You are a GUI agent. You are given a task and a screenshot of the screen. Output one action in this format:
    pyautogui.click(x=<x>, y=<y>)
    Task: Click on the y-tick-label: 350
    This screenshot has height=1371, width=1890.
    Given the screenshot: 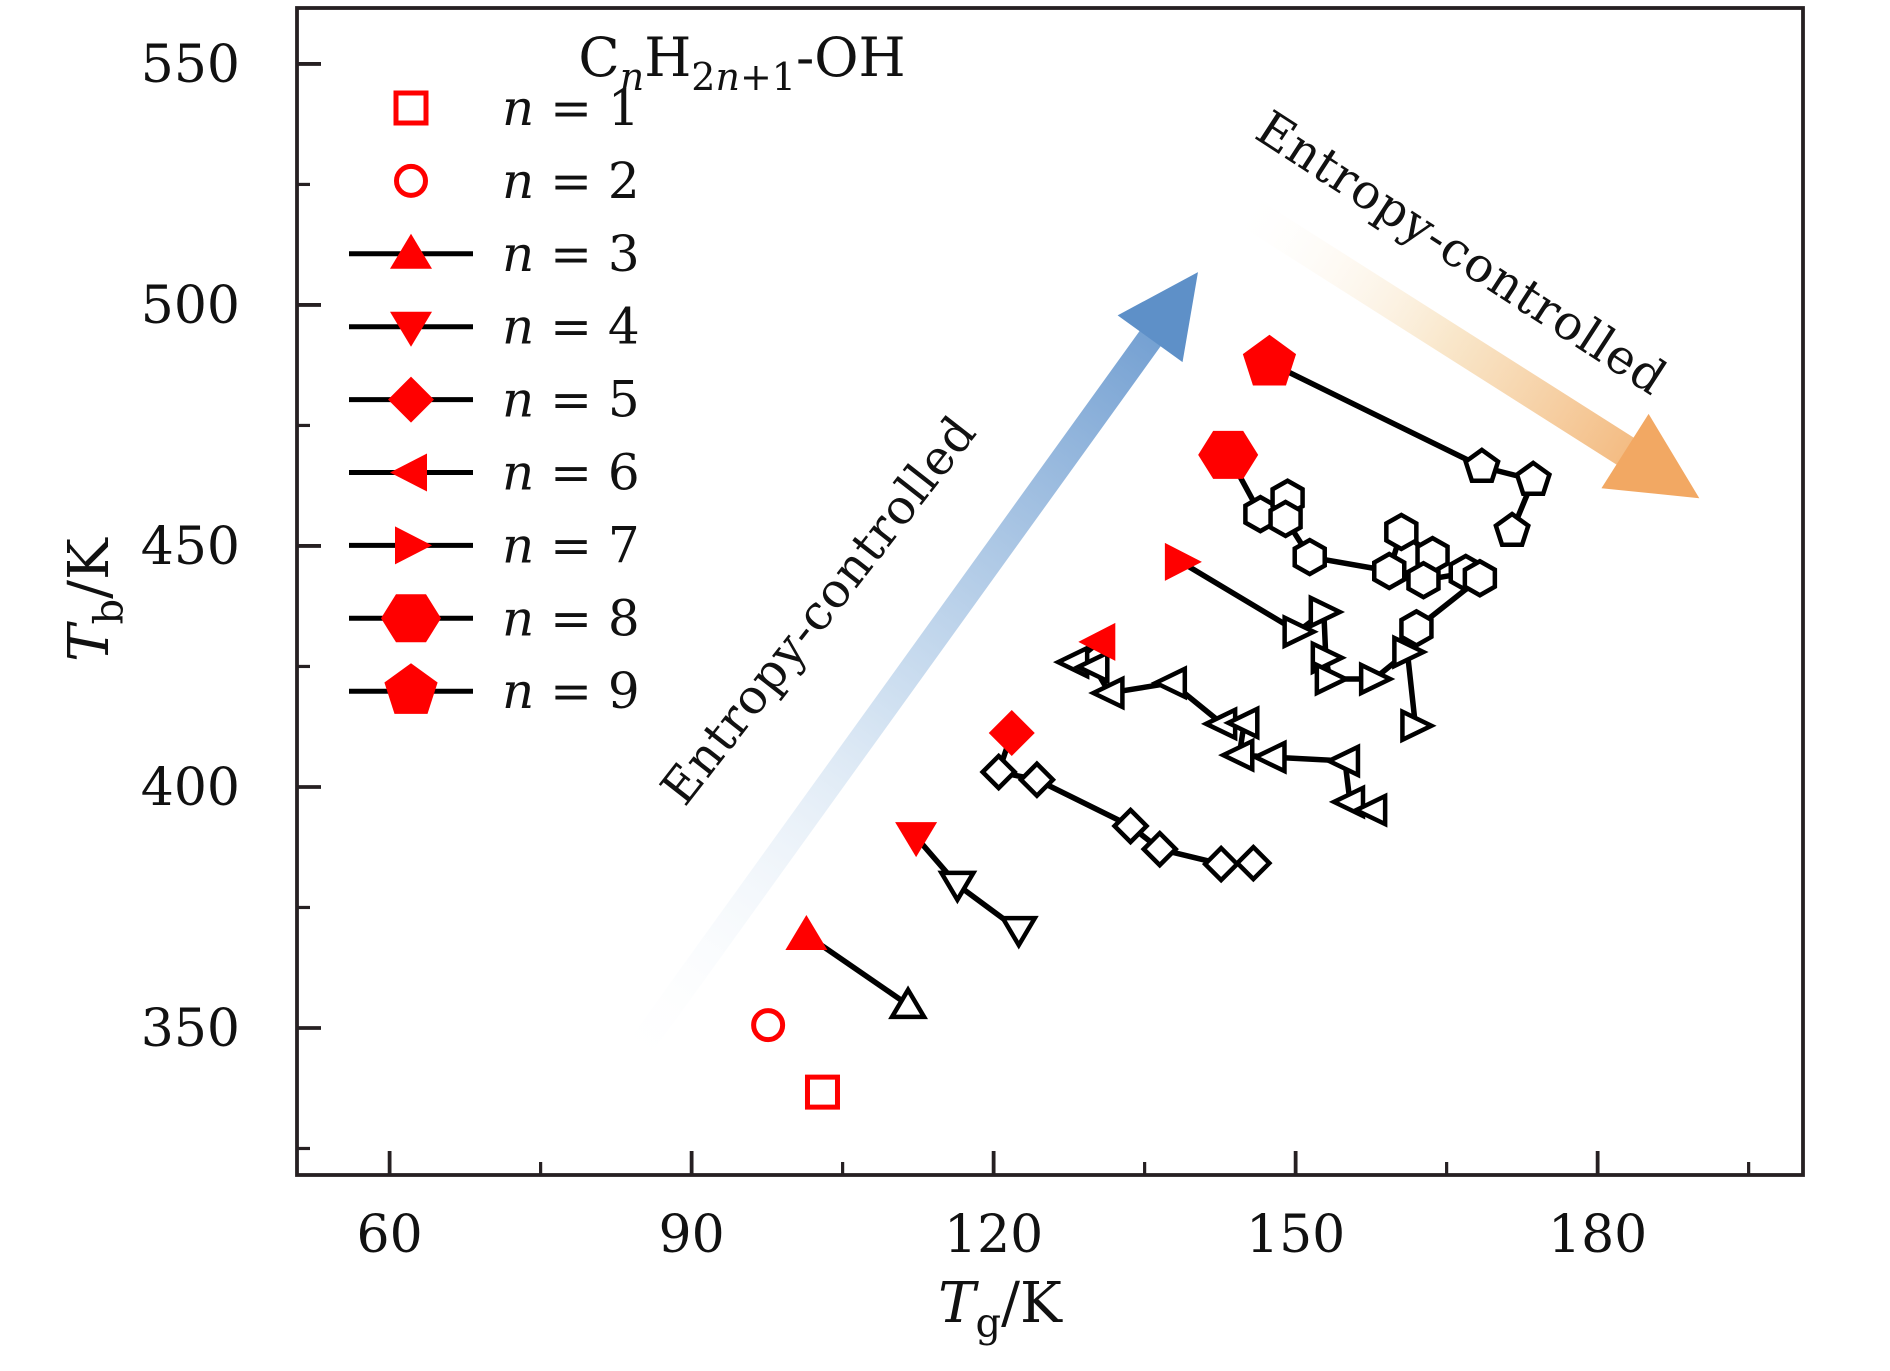 What is the action you would take?
    pyautogui.click(x=190, y=1029)
    